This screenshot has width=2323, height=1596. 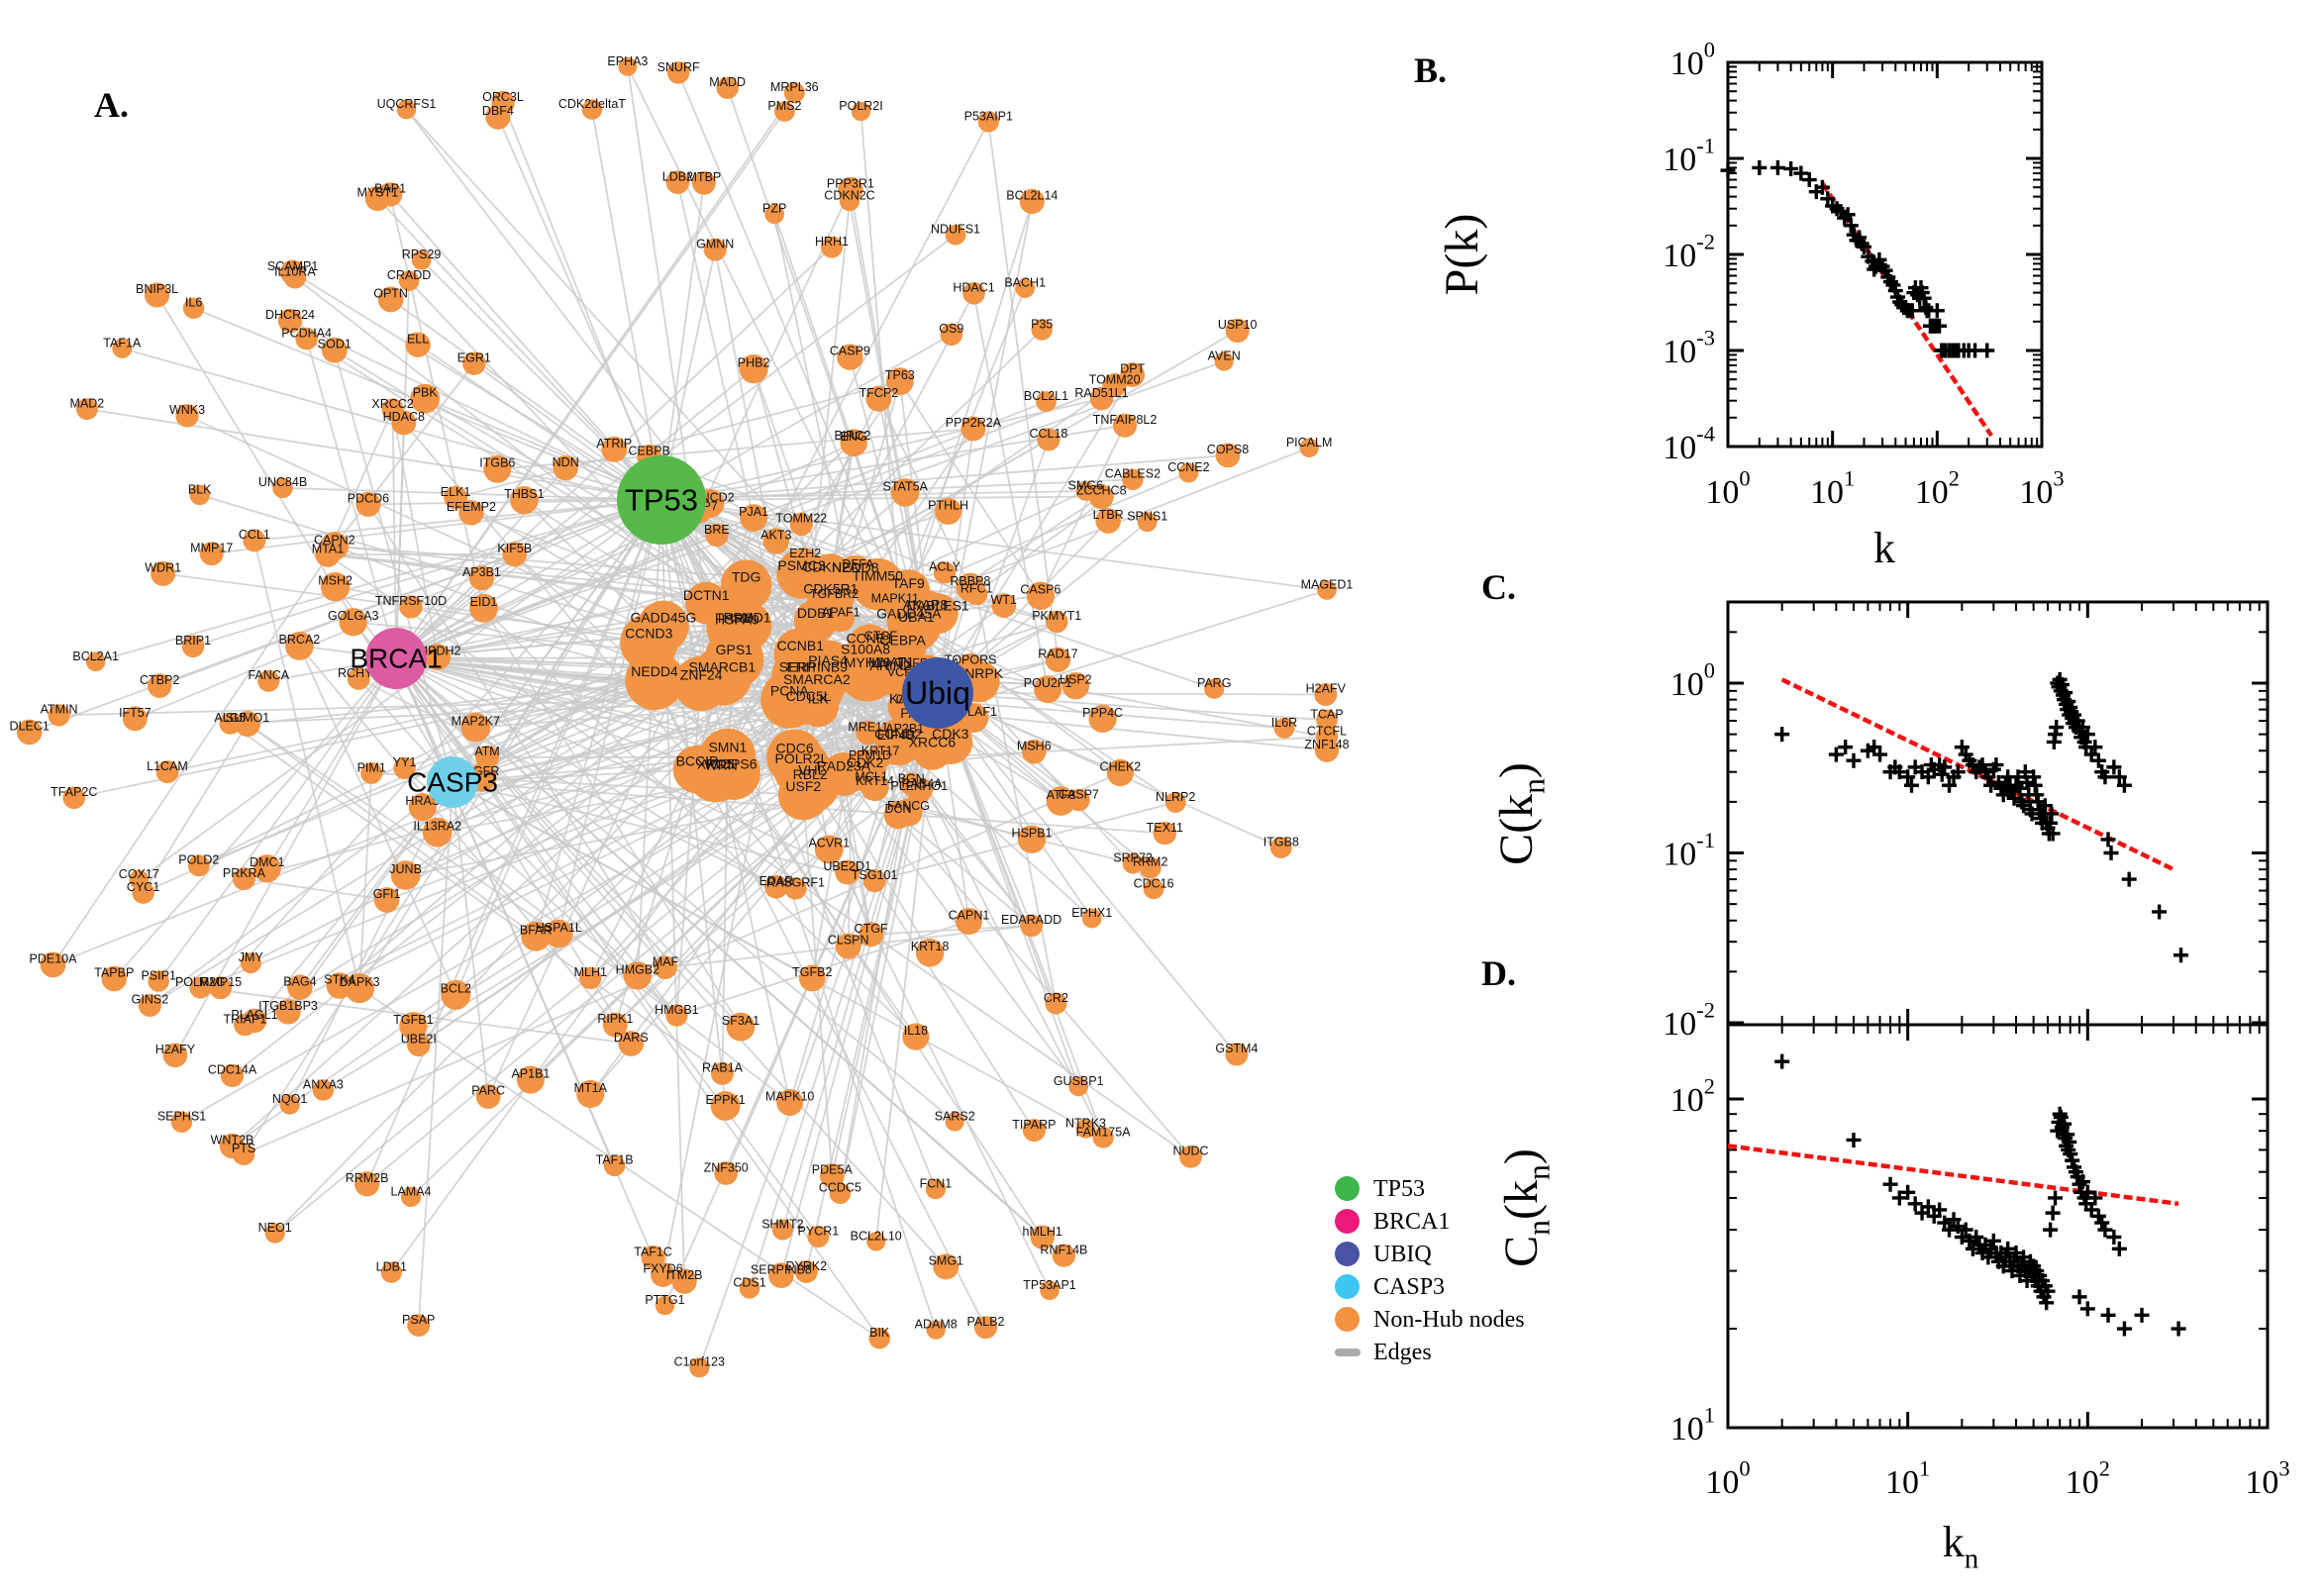 I want to click on plot-C: 100 10-1 10-2 C(kn), so click(x=1880, y=821).